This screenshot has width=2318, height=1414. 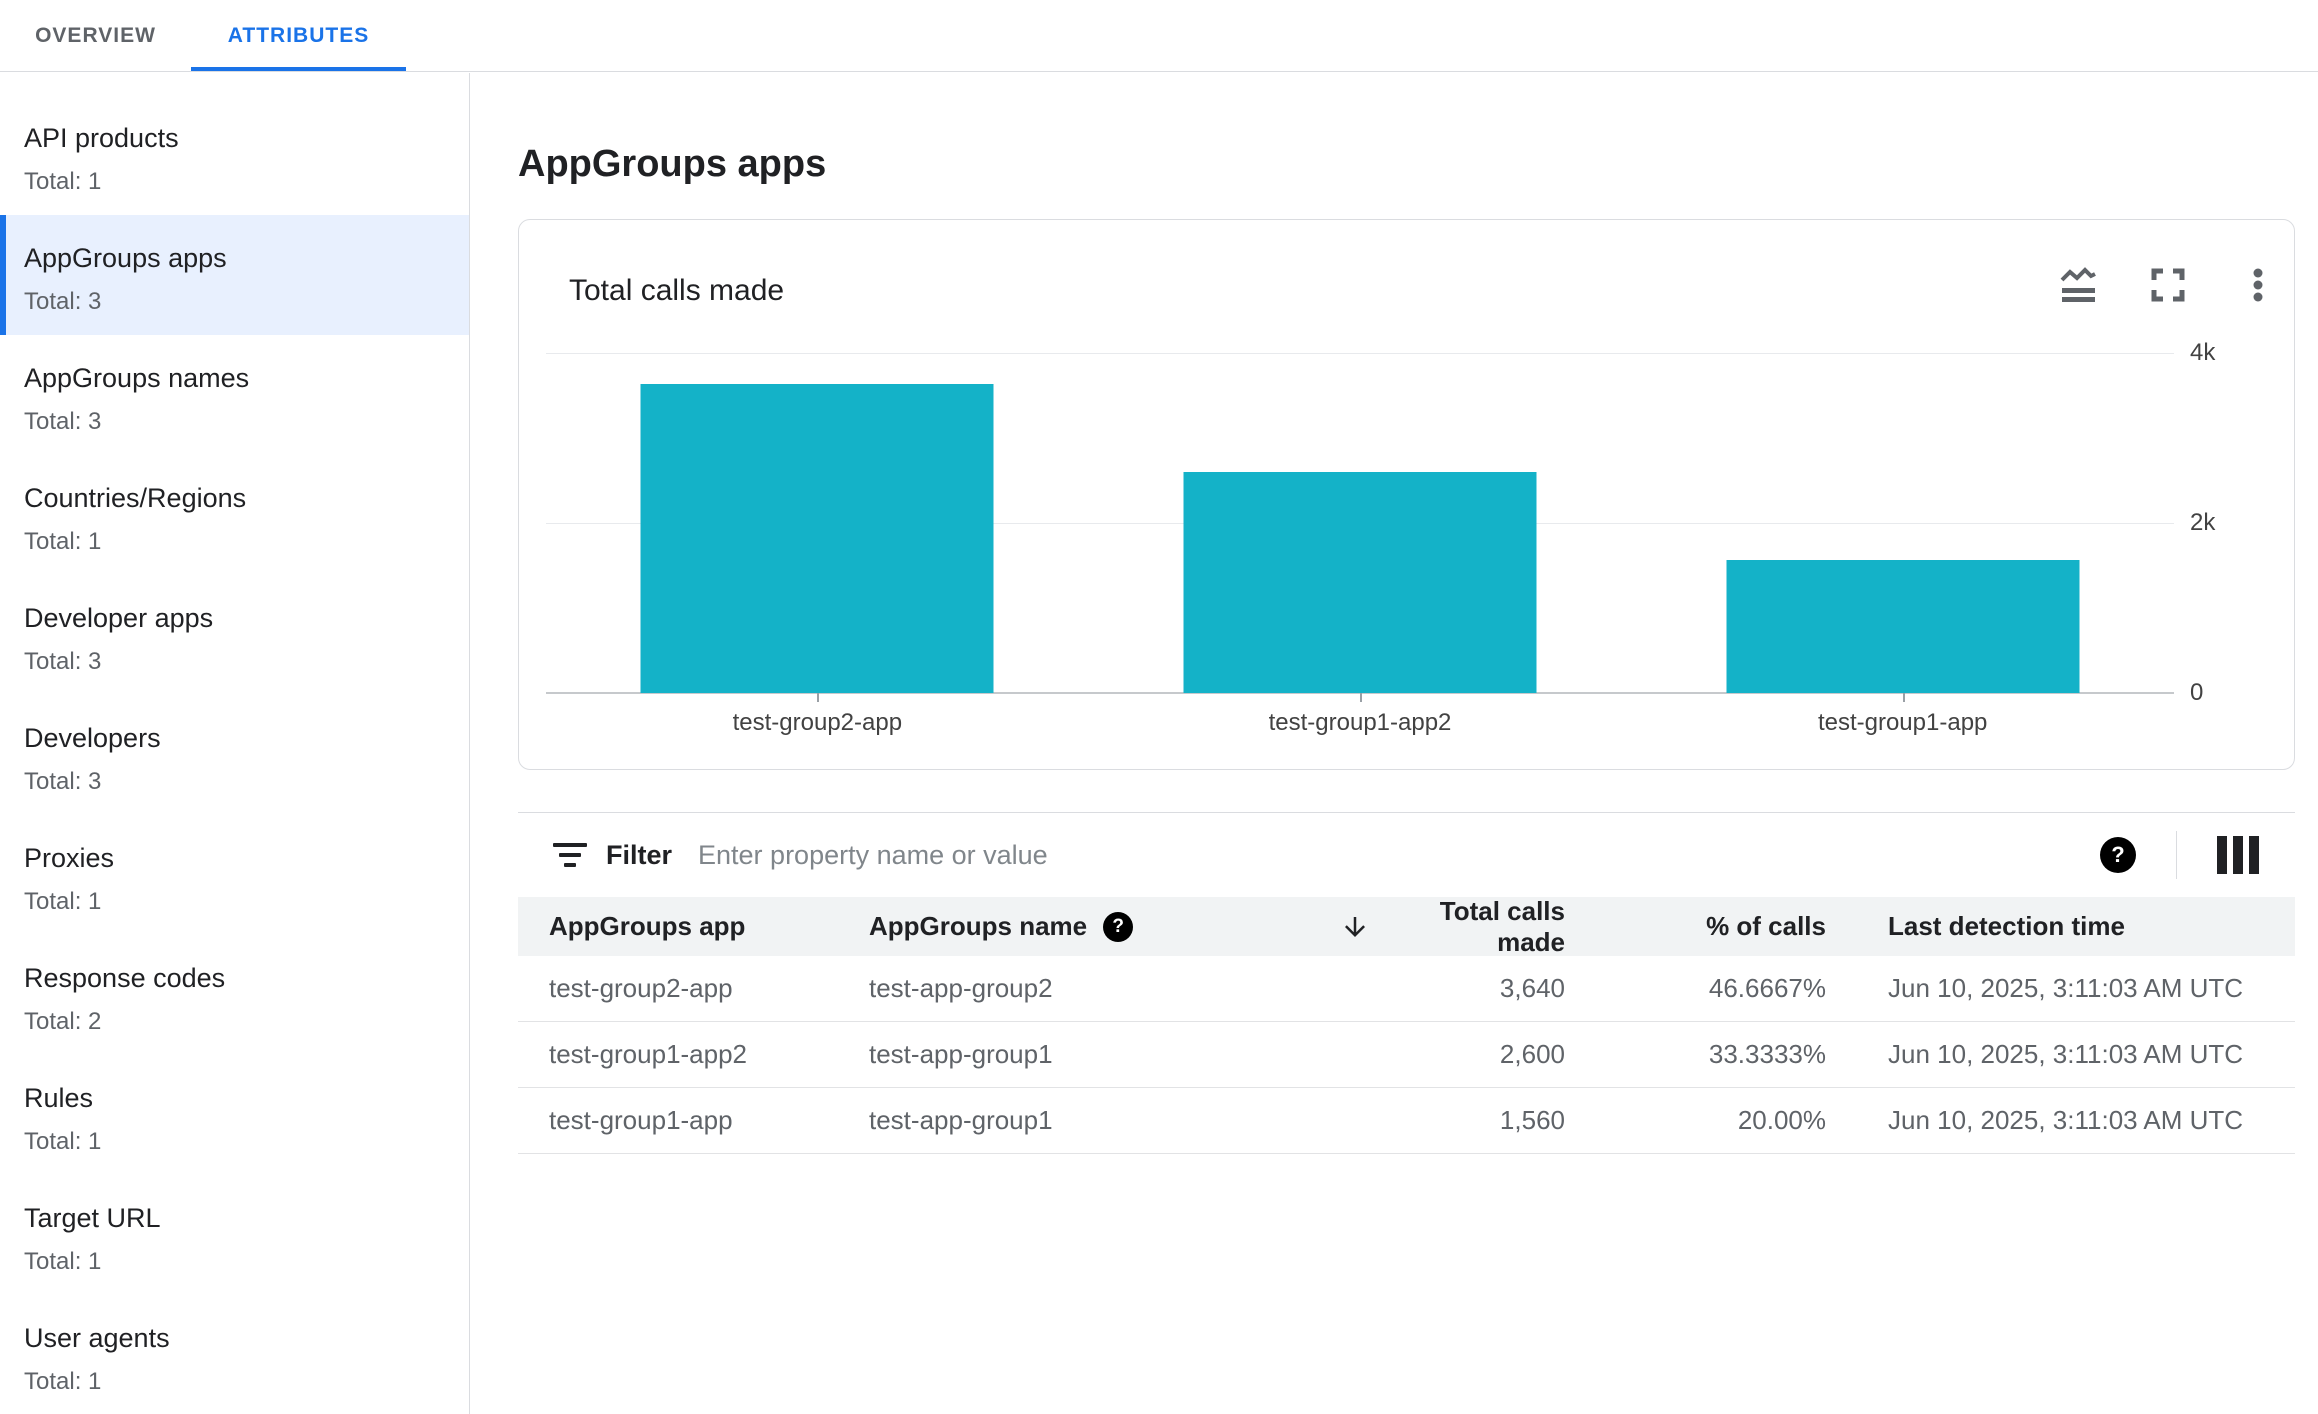 What do you see at coordinates (570, 855) in the screenshot?
I see `filter-list-icon` at bounding box center [570, 855].